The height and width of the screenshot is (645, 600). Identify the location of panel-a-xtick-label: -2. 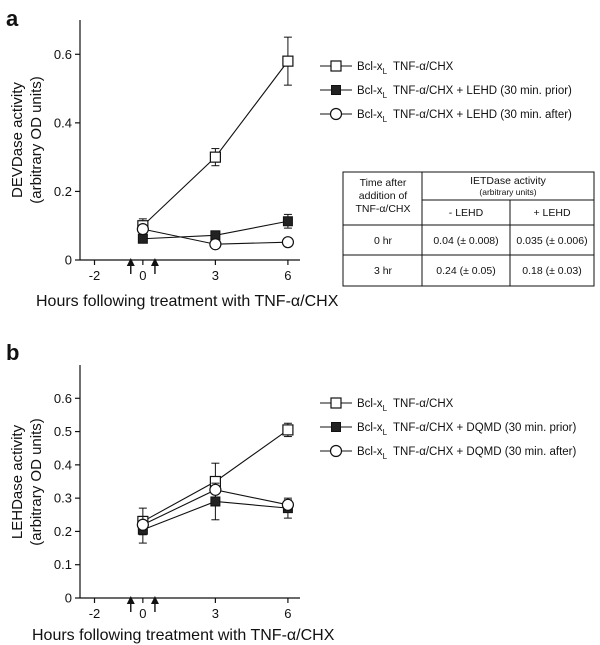
(95, 275).